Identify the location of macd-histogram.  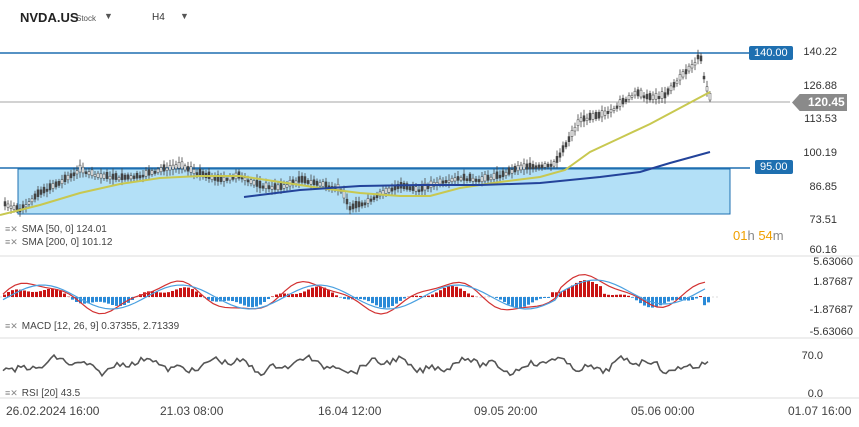
(356, 294).